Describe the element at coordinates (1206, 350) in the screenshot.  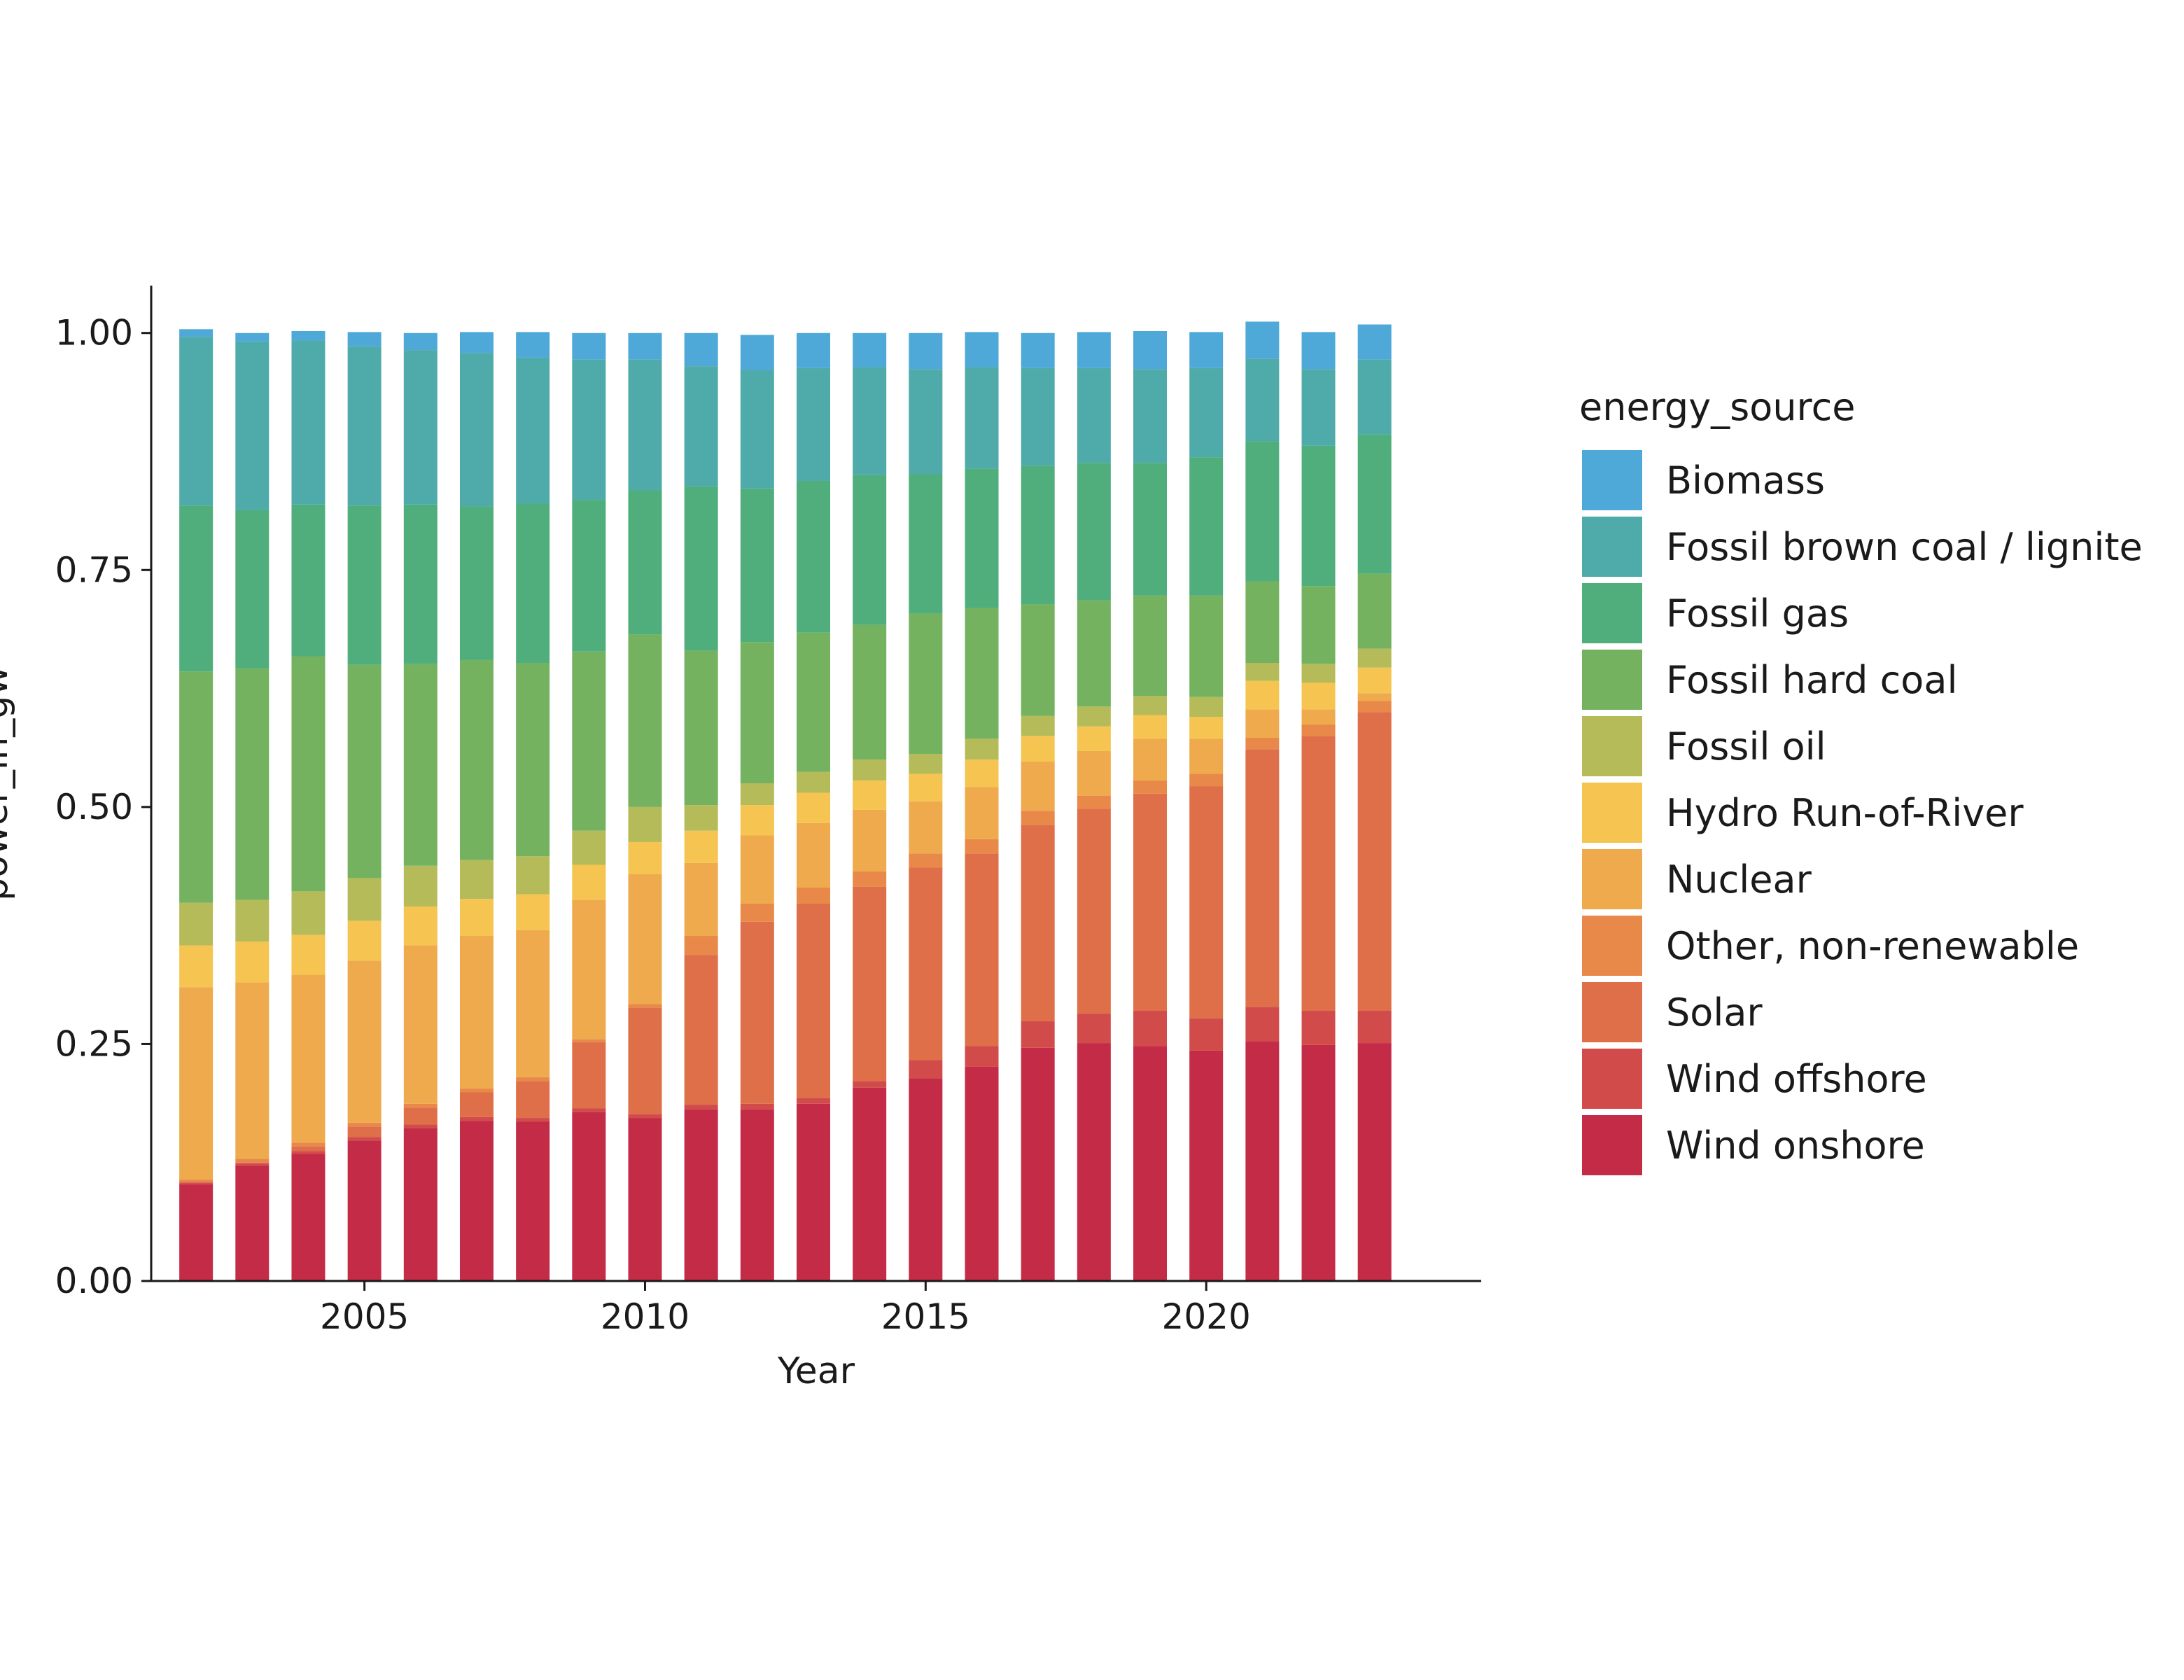
I see `bar-segment-biomass-2020` at that location.